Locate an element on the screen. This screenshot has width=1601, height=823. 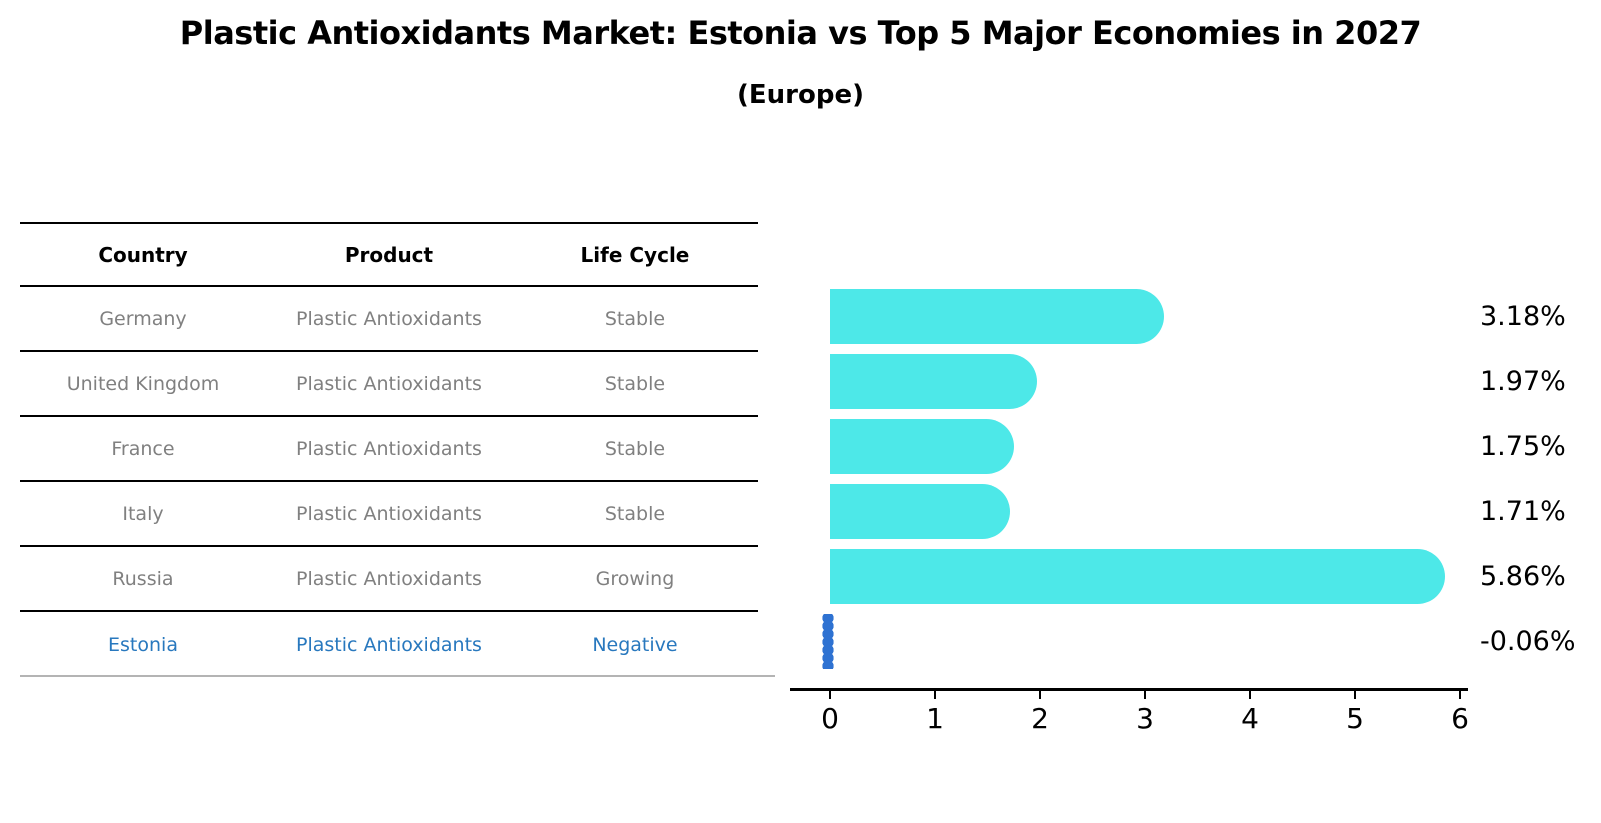
col-header-product: Product is located at coordinates (389, 254).